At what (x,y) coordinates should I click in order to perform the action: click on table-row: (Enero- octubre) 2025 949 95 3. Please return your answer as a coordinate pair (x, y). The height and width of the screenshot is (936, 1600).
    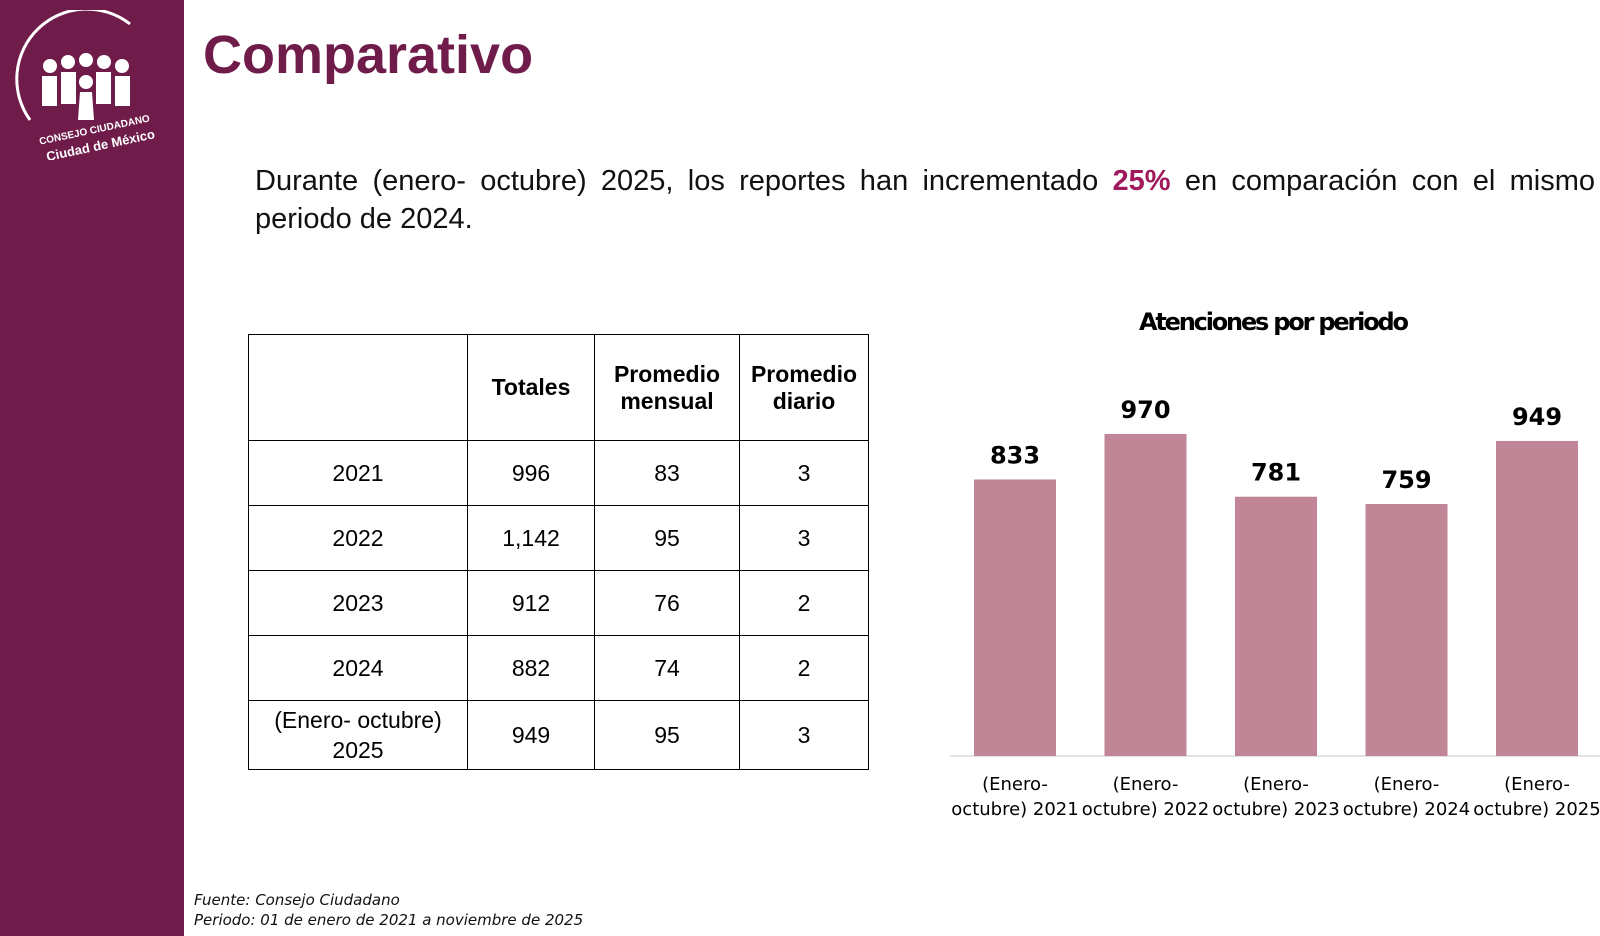
    Looking at the image, I should click on (558, 735).